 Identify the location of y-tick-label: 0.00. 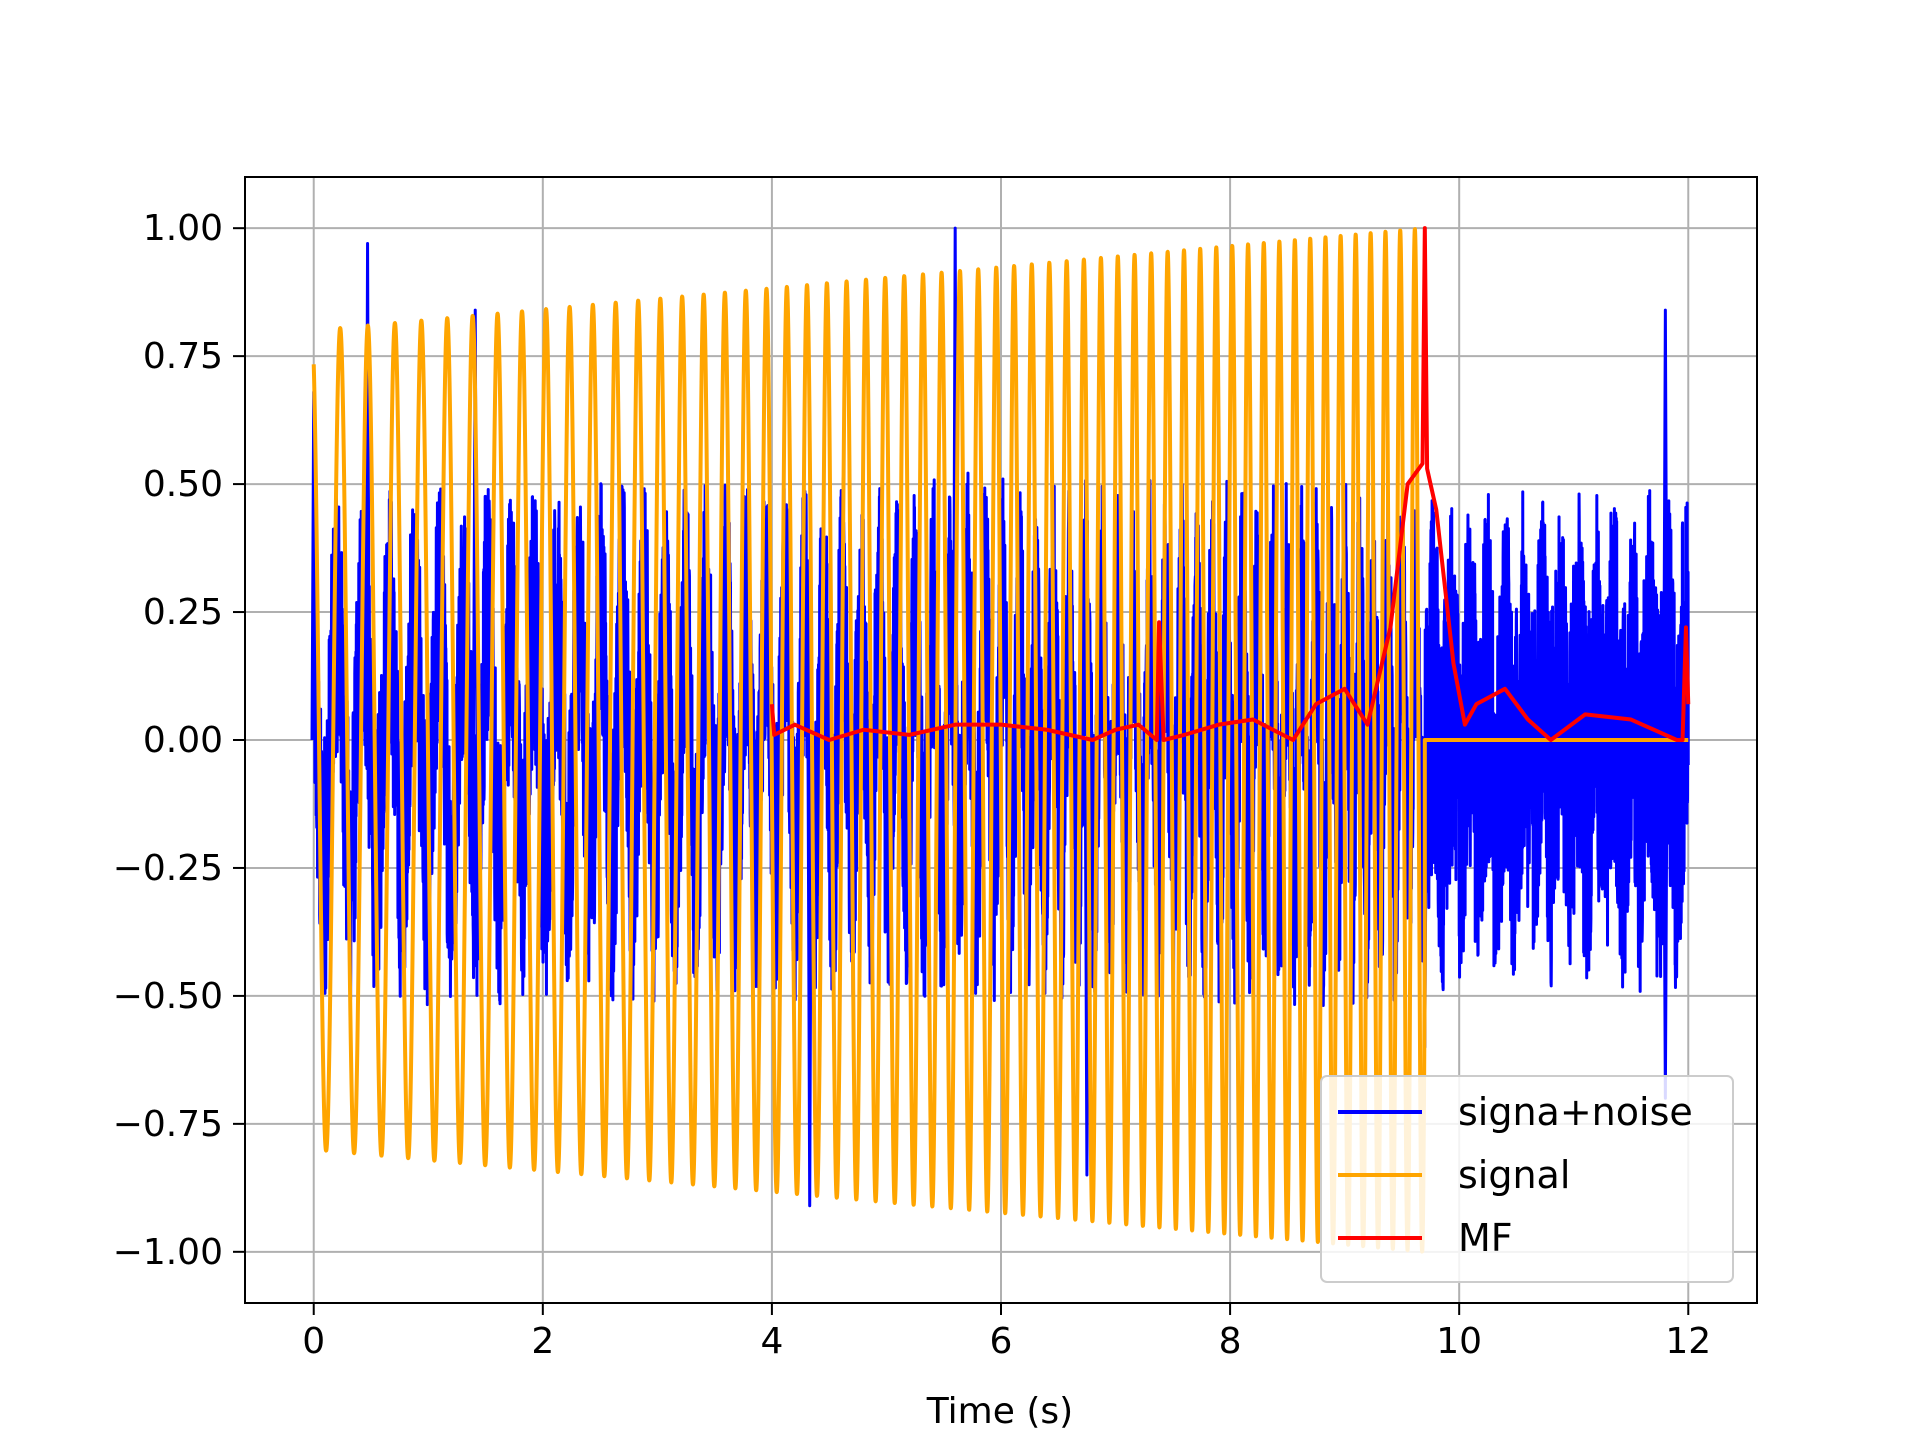
(183, 740).